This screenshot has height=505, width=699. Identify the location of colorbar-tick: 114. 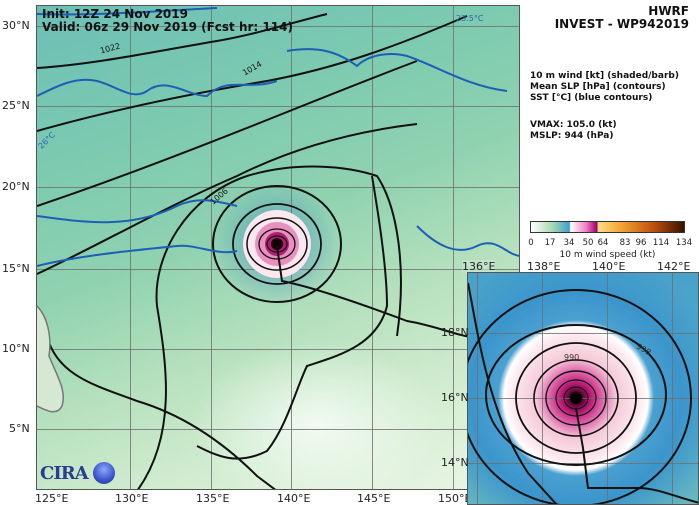
(661, 243).